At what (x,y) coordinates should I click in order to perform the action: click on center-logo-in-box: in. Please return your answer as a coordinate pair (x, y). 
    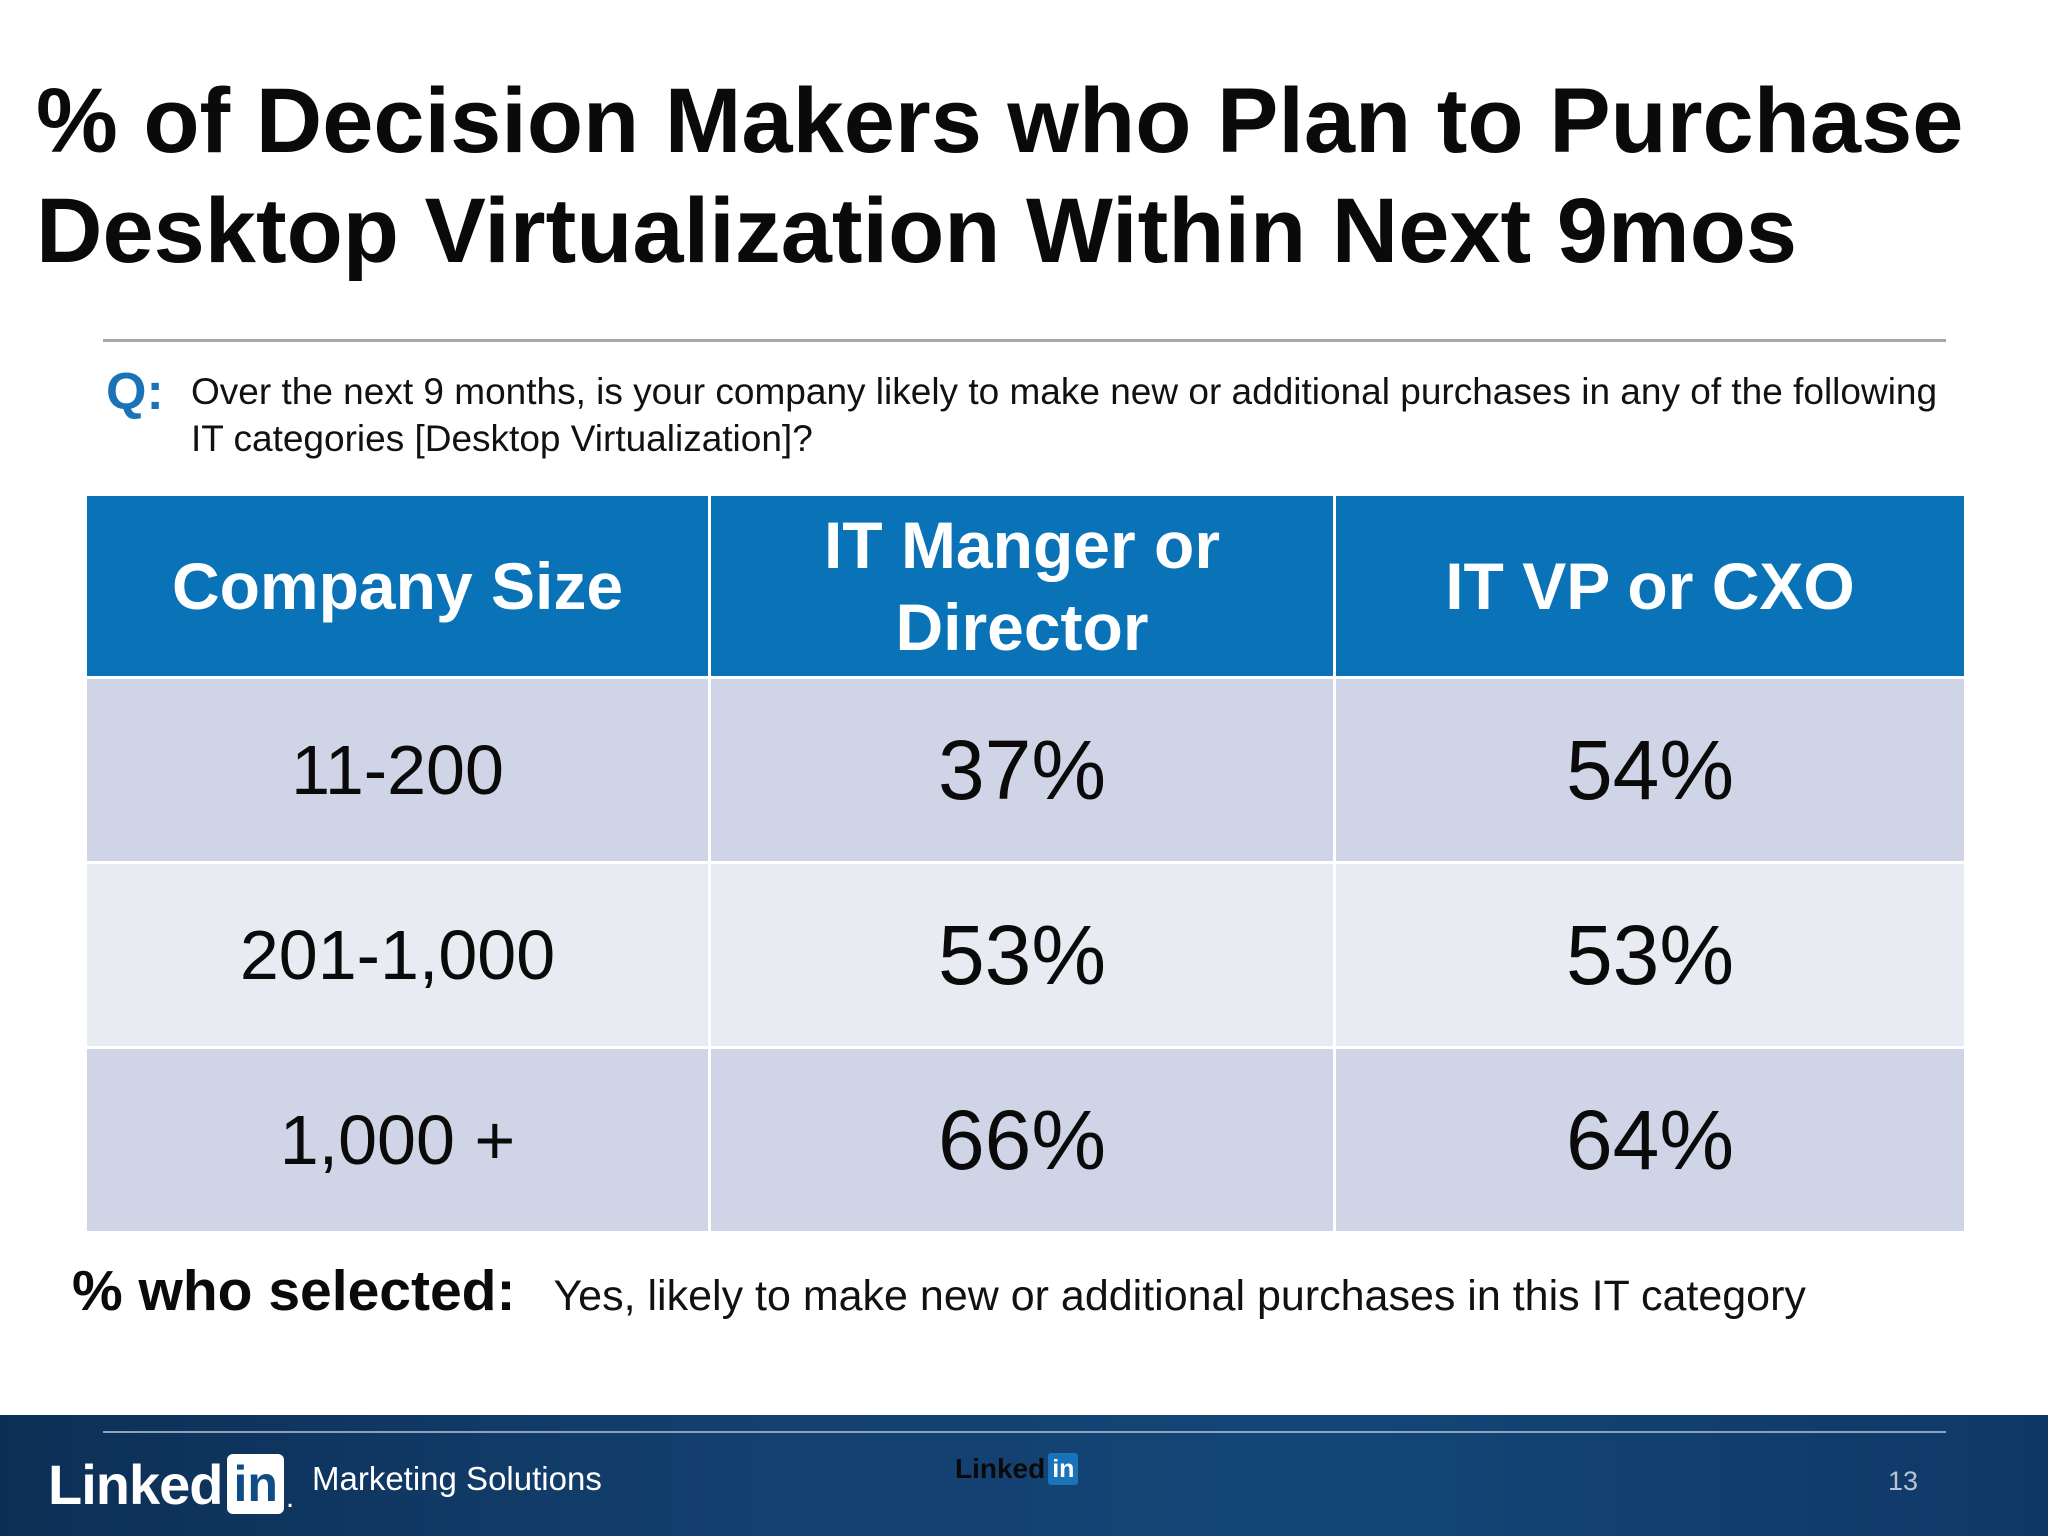
    Looking at the image, I should click on (1063, 1469).